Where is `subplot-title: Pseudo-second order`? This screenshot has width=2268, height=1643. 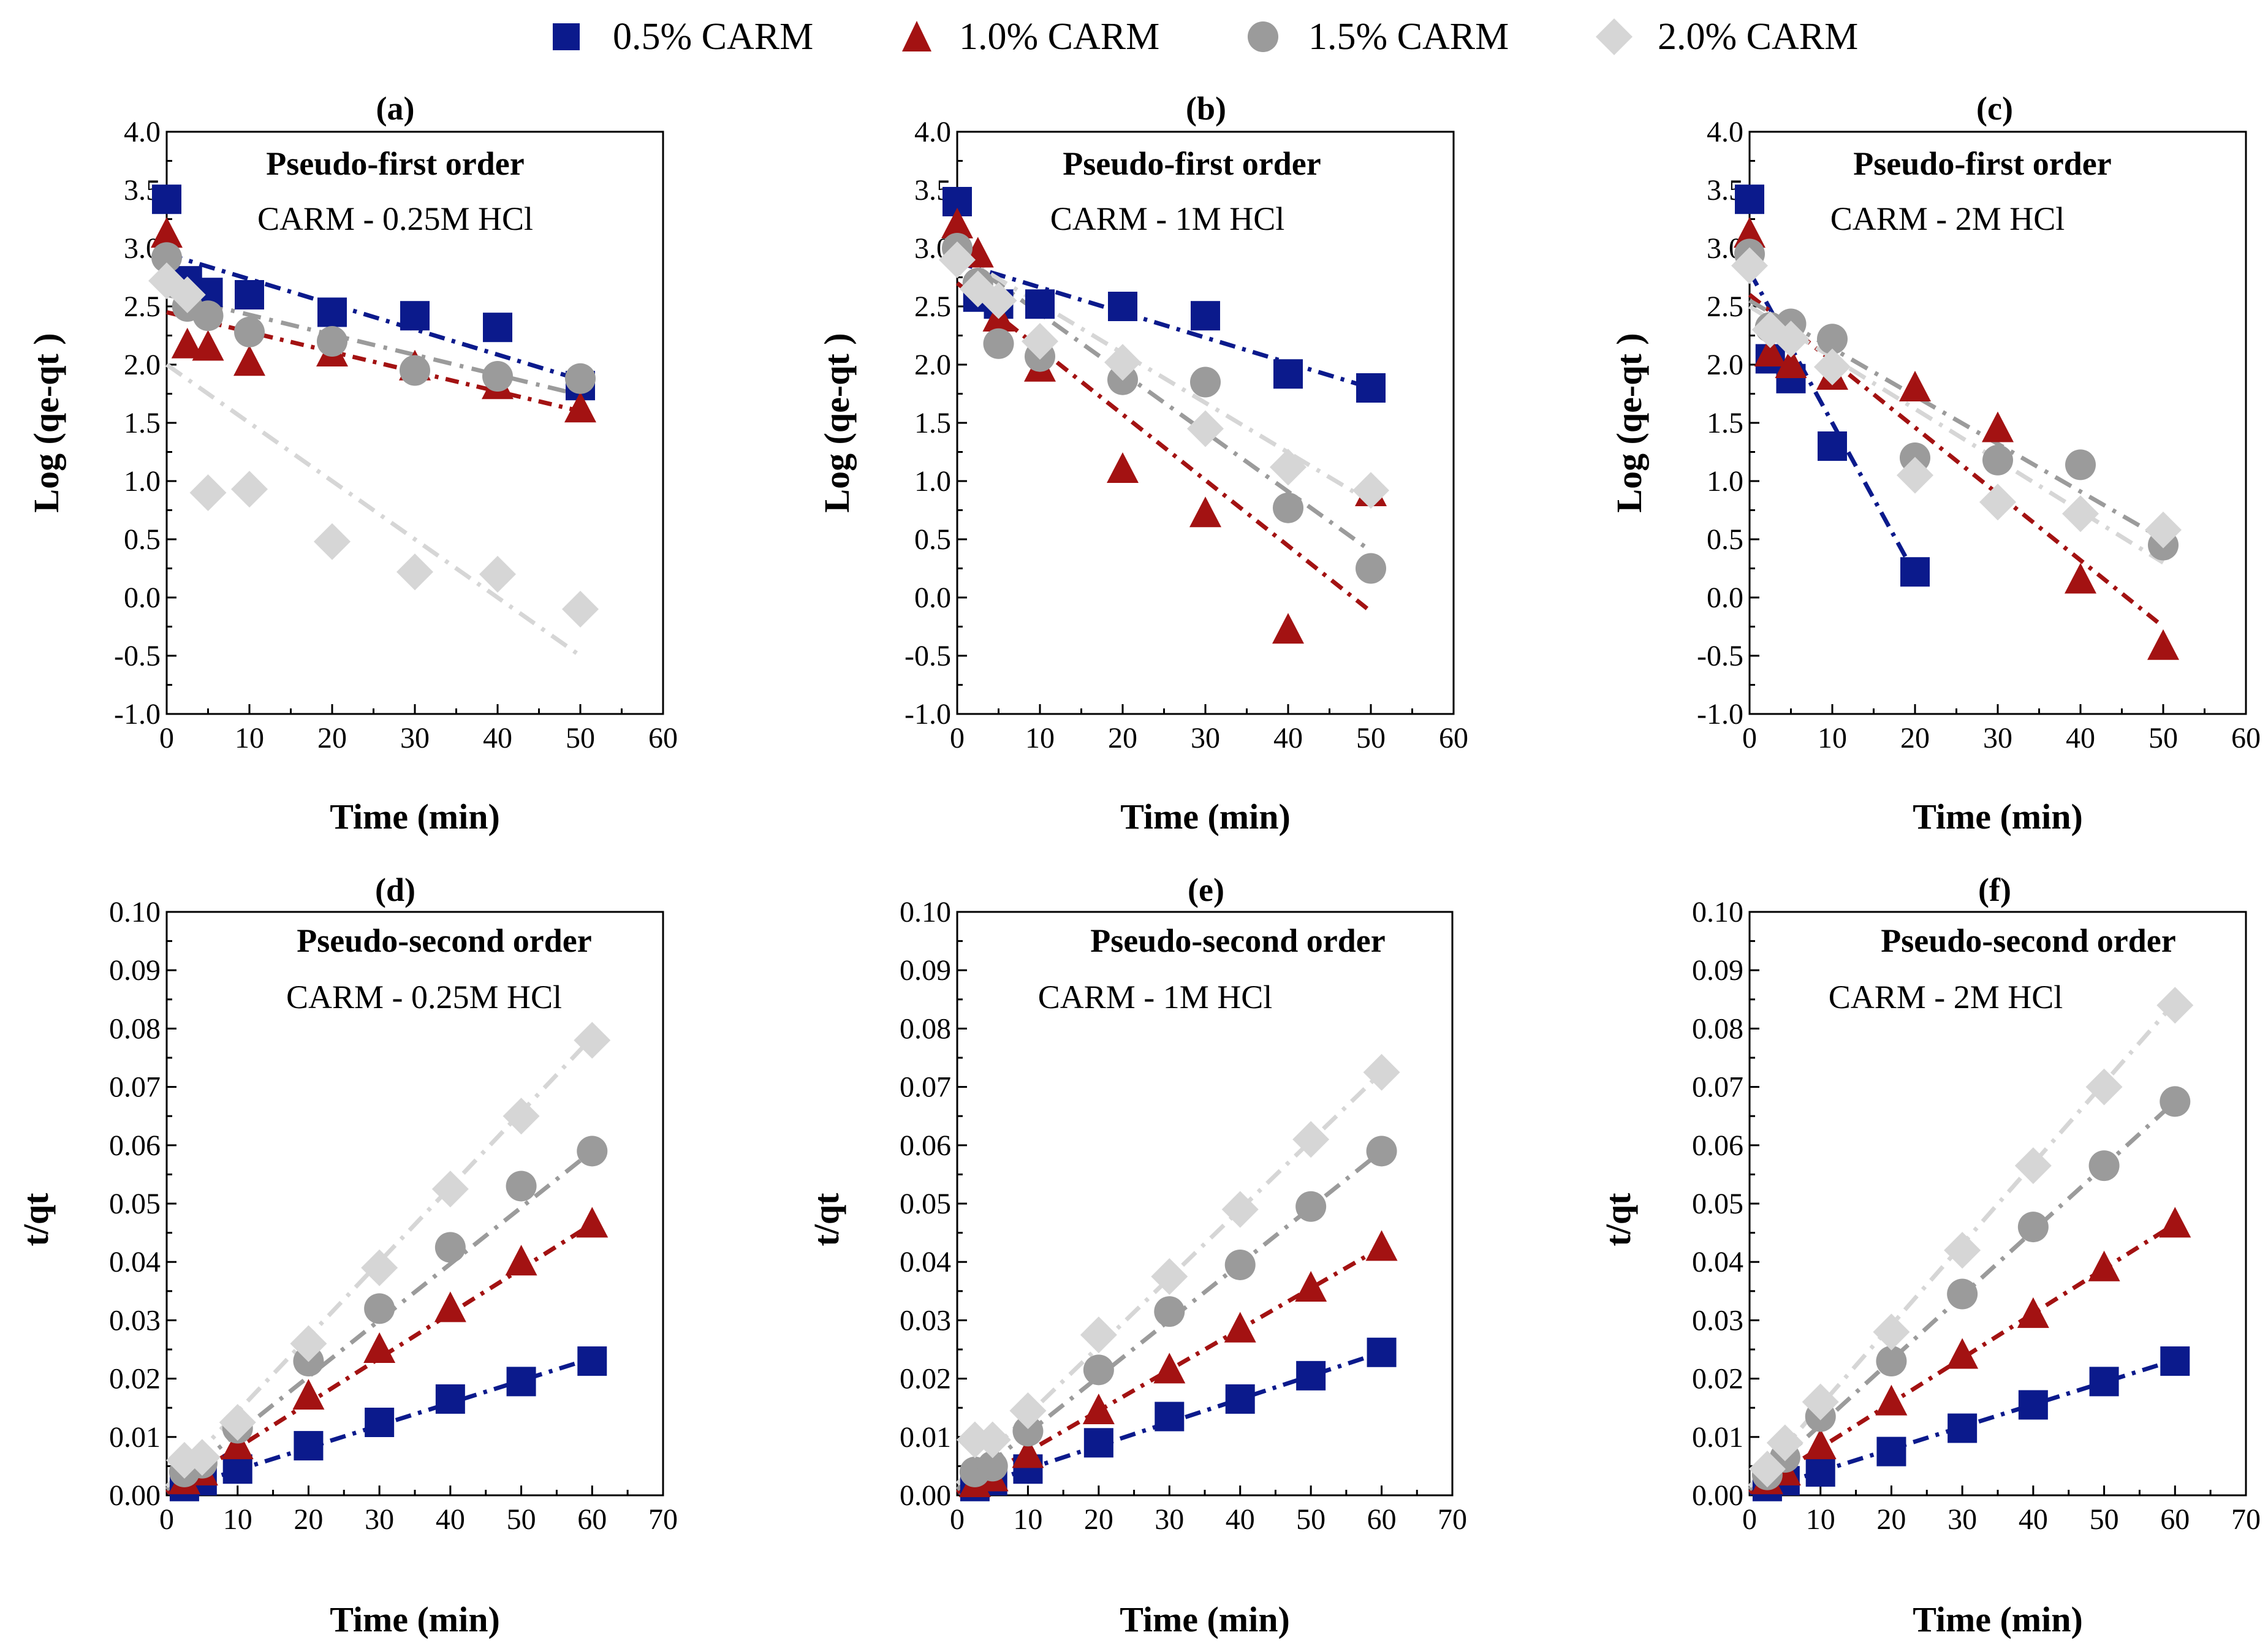
subplot-title: Pseudo-second order is located at coordinates (1237, 940).